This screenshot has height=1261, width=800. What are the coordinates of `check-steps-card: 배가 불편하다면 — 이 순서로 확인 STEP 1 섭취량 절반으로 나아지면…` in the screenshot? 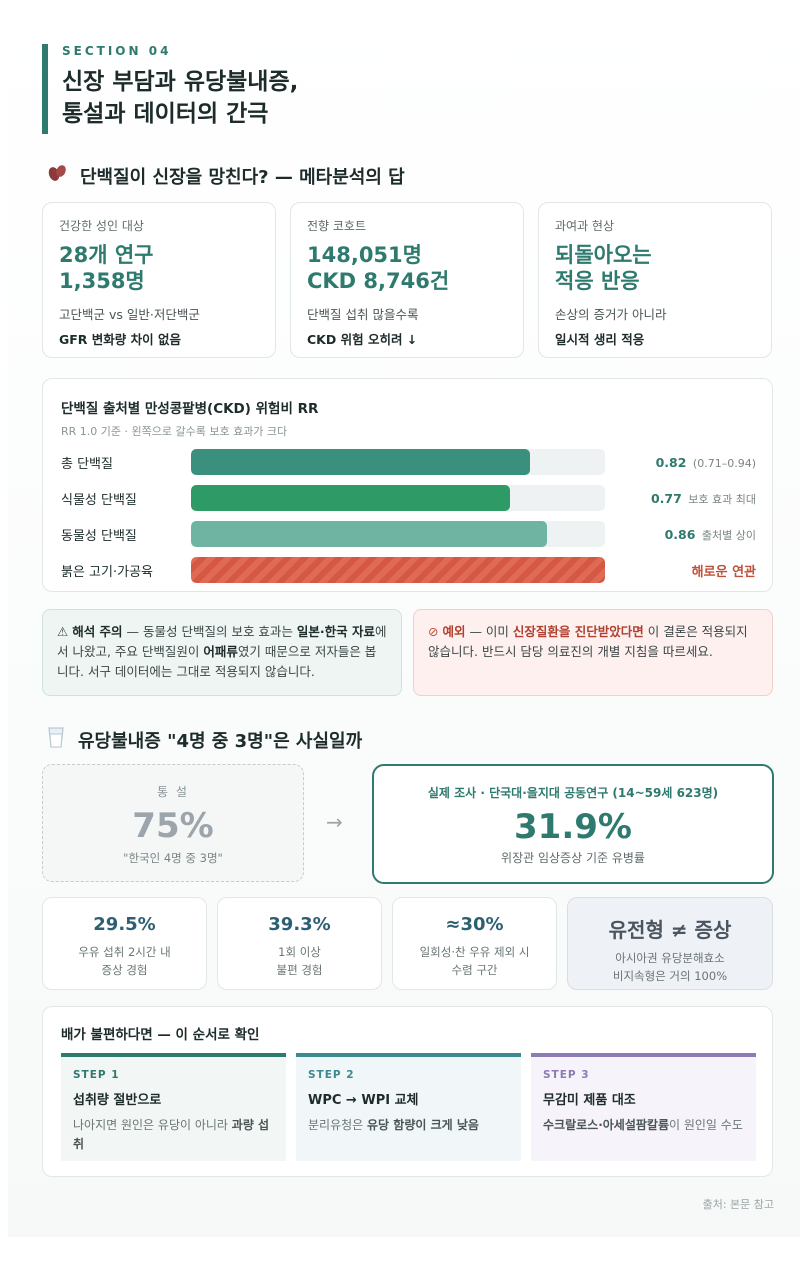 It's located at (407, 1091).